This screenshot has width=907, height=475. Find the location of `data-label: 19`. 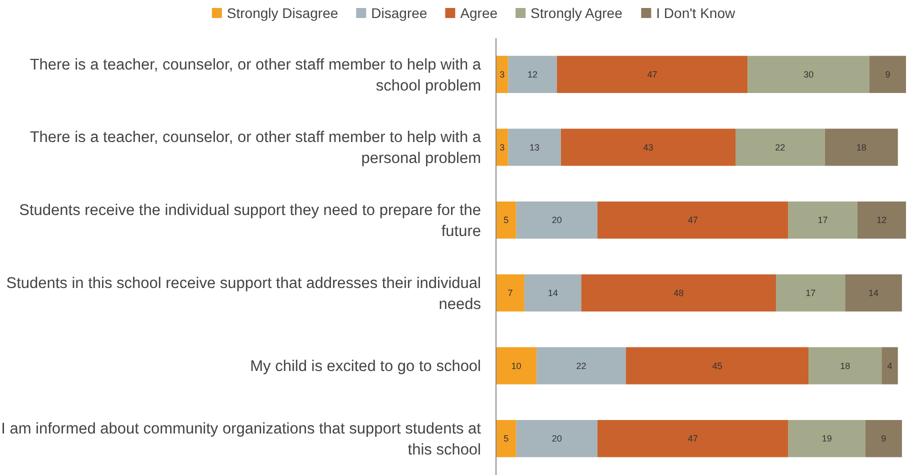

data-label: 19 is located at coordinates (827, 439).